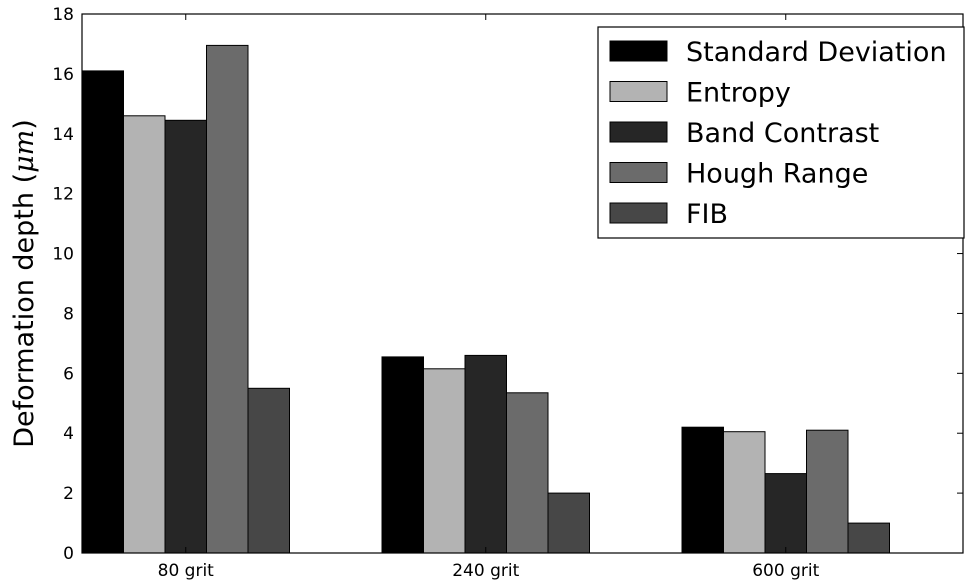 The height and width of the screenshot is (582, 974). Describe the element at coordinates (638, 132) in the screenshot. I see `legend-swatch-band-contrast` at that location.